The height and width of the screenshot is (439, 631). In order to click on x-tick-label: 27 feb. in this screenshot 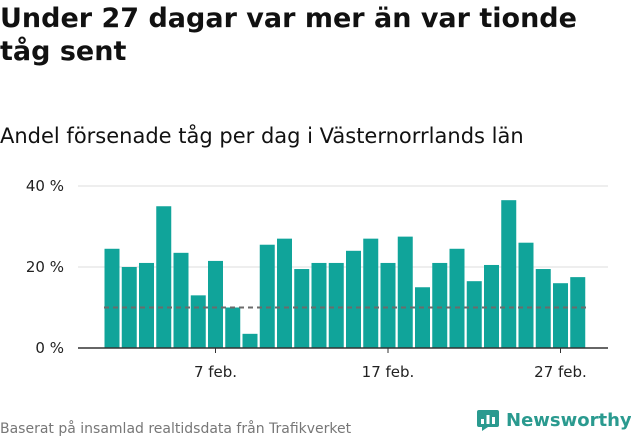, I will do `click(560, 372)`.